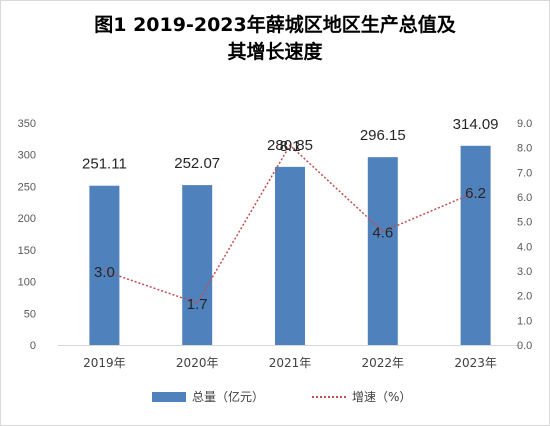 This screenshot has height=426, width=550. What do you see at coordinates (228, 397) in the screenshot?
I see `legend-bar-label: 总量（亿元）` at bounding box center [228, 397].